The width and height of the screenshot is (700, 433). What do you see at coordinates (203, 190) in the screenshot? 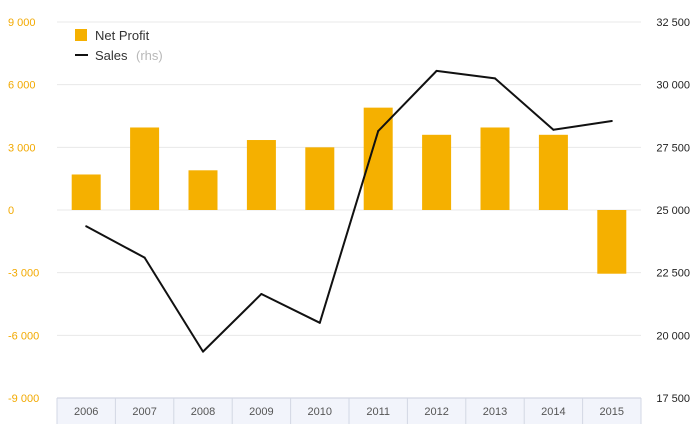
I see `bar-net-profit-2008` at bounding box center [203, 190].